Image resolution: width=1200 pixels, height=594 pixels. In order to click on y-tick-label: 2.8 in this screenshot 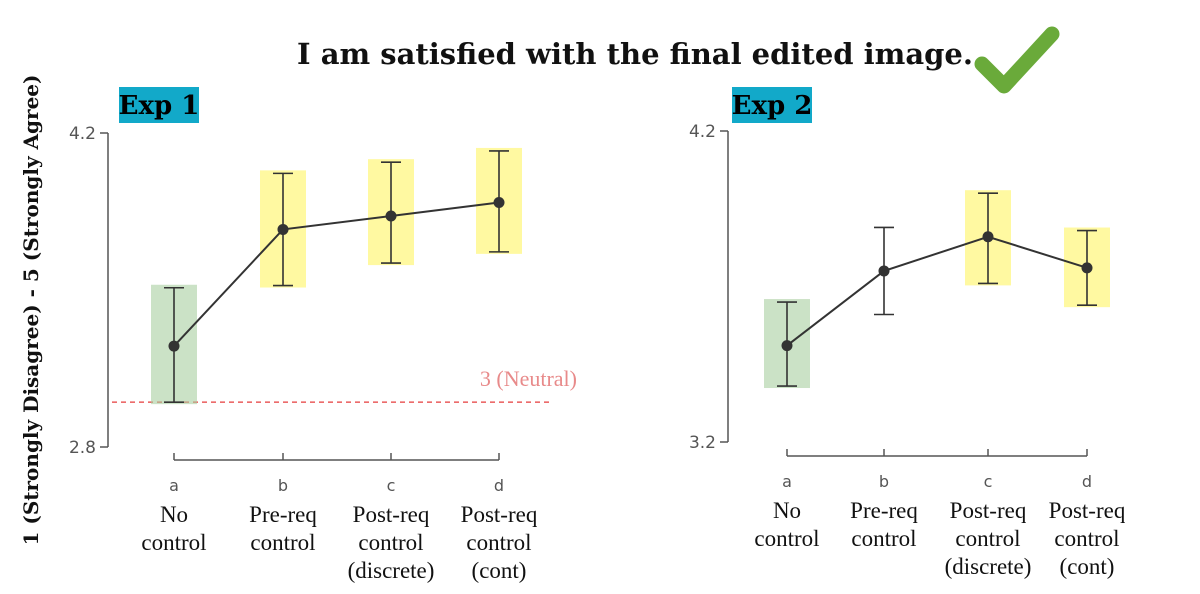, I will do `click(82, 448)`.